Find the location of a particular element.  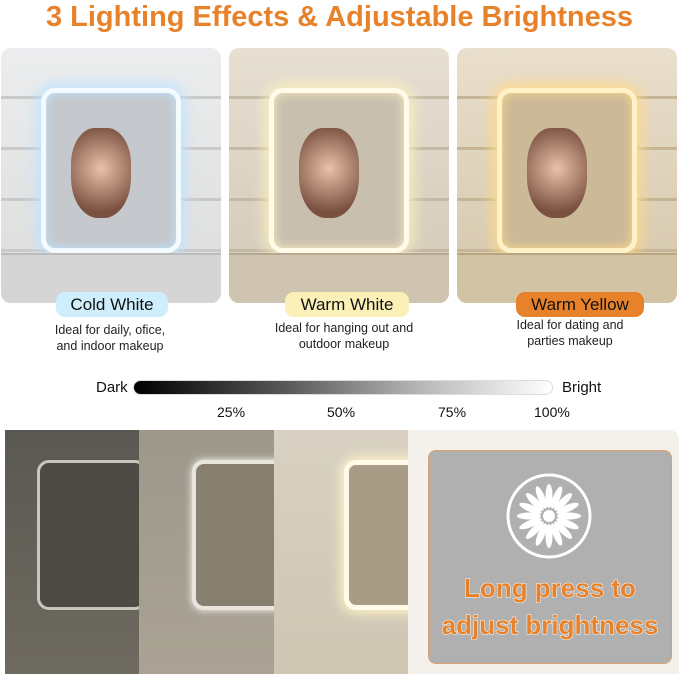

brightness-75-photo is located at coordinates (341, 552).